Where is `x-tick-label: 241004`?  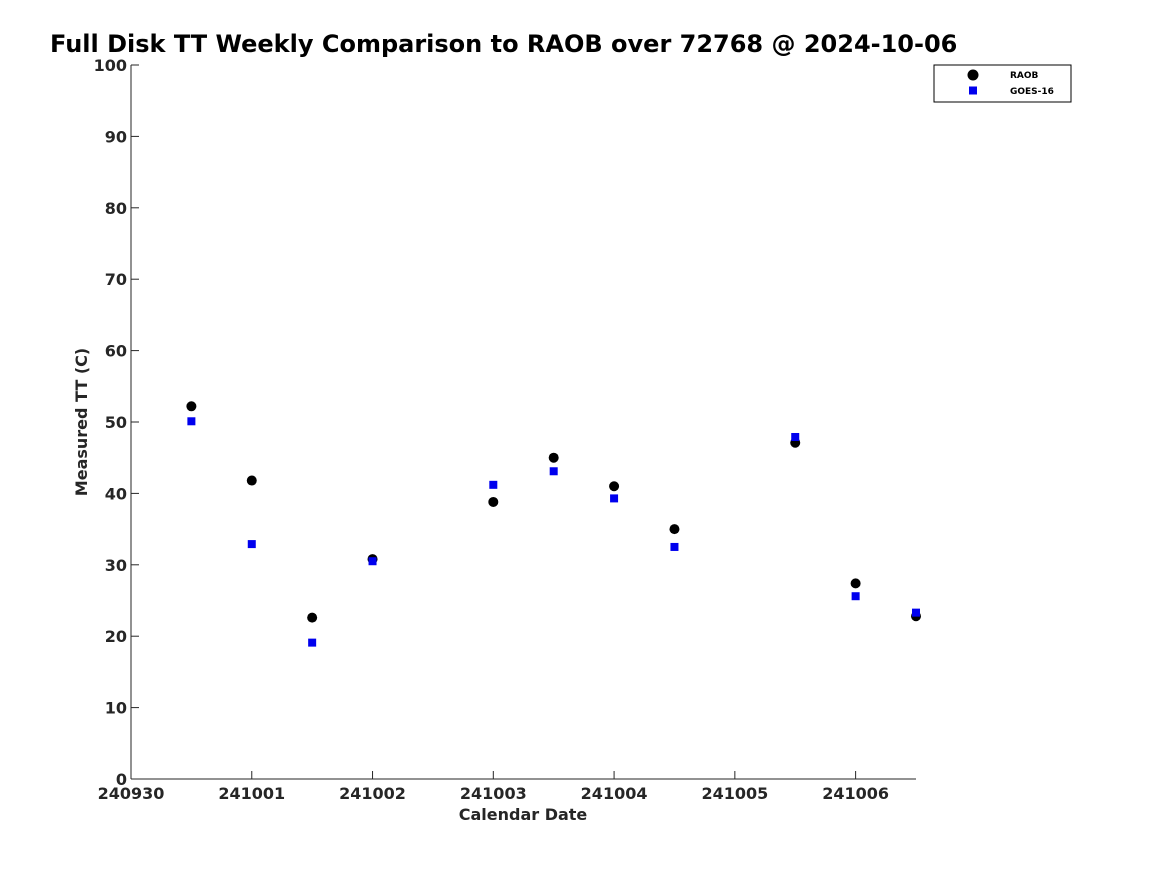
x-tick-label: 241004 is located at coordinates (614, 793).